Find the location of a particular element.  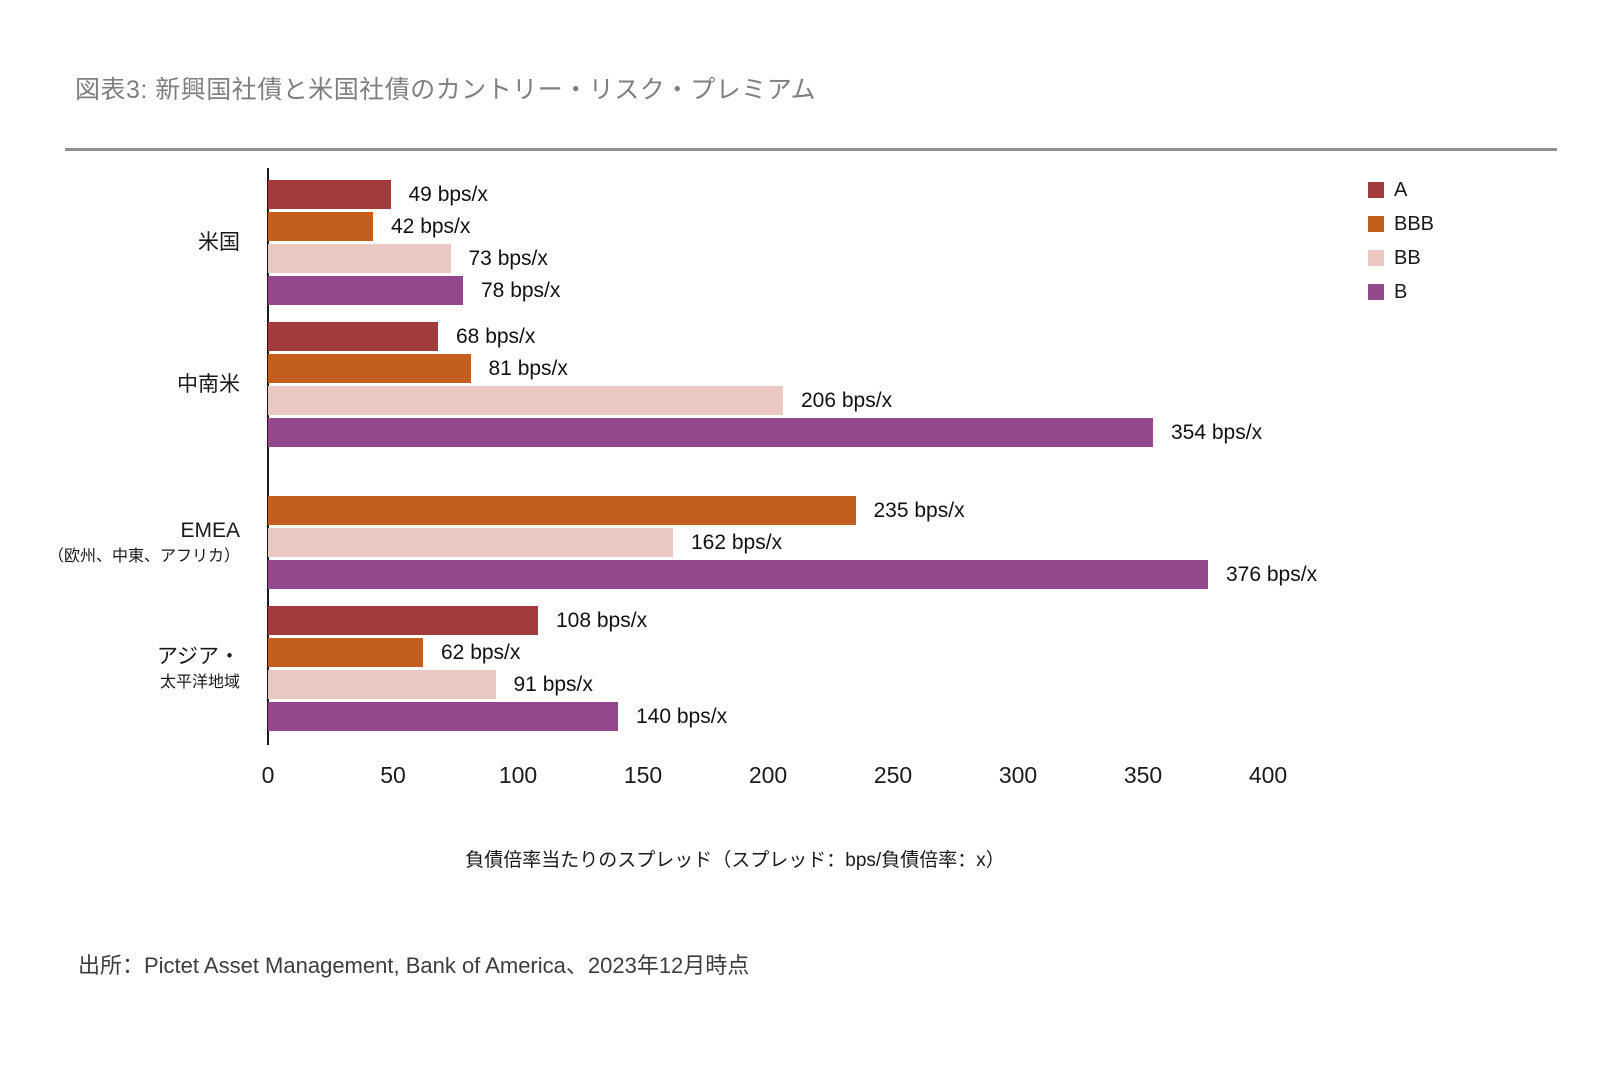

y-axis-group-label-line: アジア・ is located at coordinates (198, 656).